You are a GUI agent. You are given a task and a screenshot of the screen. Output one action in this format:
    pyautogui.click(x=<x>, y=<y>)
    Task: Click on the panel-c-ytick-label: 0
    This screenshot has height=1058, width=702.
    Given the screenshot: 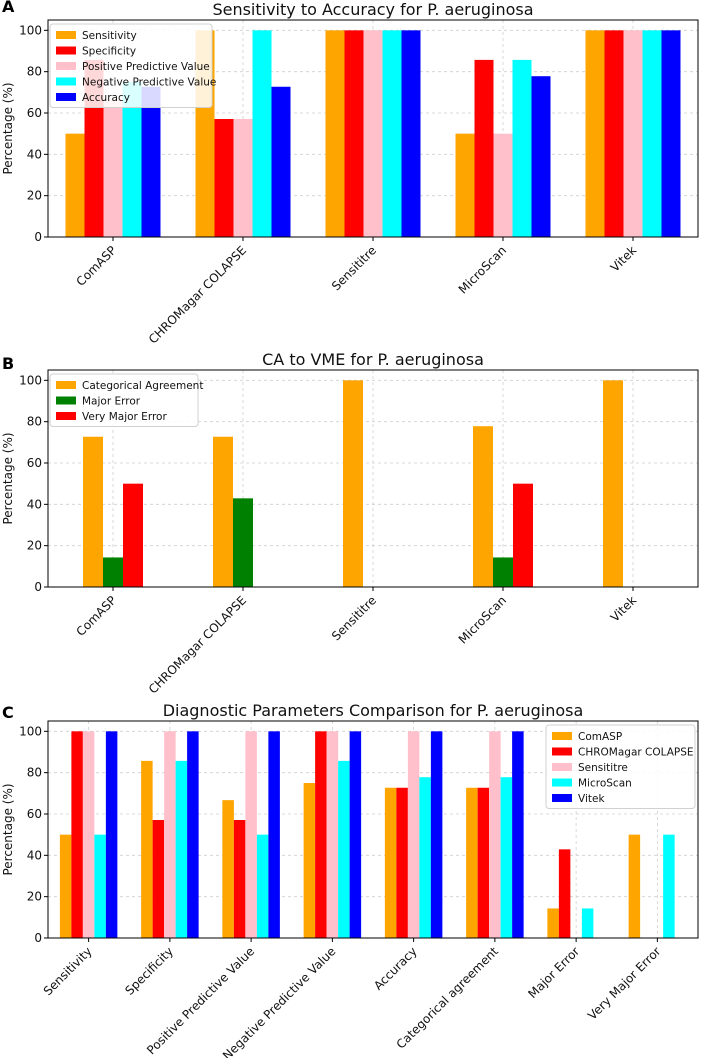 What is the action you would take?
    pyautogui.click(x=38, y=938)
    